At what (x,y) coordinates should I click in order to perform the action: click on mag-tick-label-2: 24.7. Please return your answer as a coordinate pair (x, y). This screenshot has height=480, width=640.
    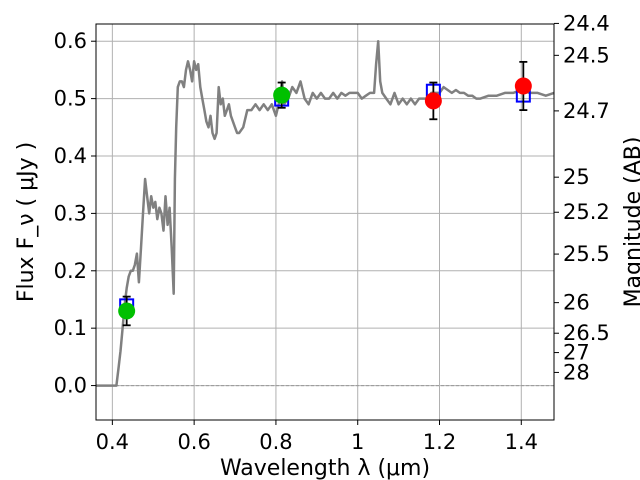
    Looking at the image, I should click on (586, 111).